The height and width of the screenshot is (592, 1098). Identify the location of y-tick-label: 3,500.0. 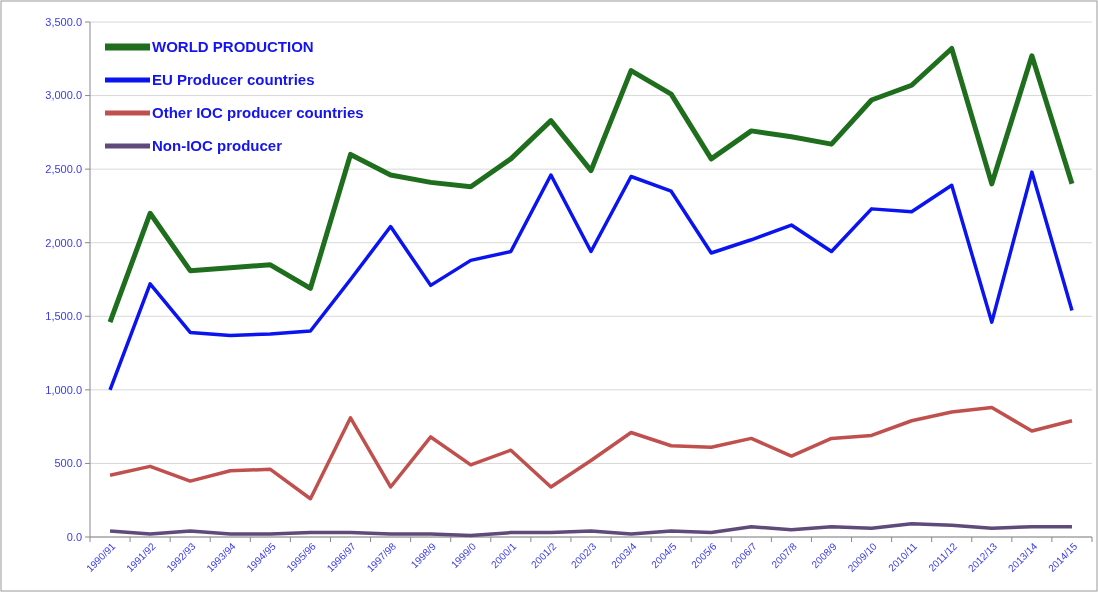
(63, 21).